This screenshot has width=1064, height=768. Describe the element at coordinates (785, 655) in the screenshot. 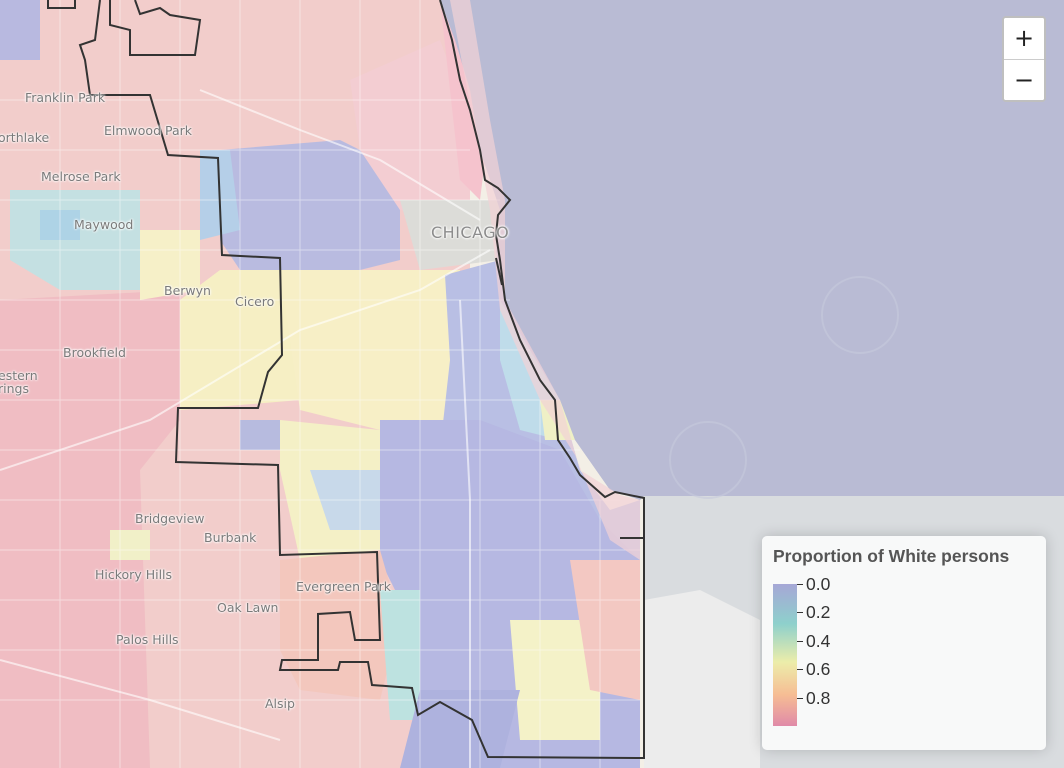

I see `legend-color-bar` at that location.